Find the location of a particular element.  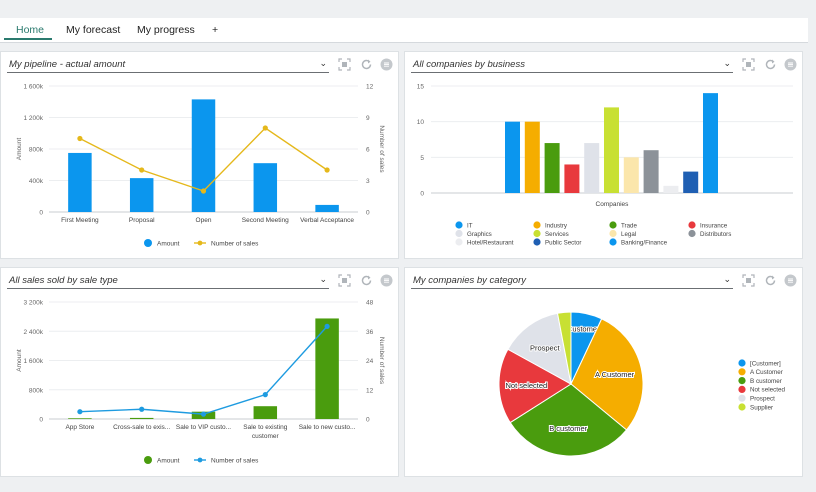

legend-label: Trade is located at coordinates (629, 225).